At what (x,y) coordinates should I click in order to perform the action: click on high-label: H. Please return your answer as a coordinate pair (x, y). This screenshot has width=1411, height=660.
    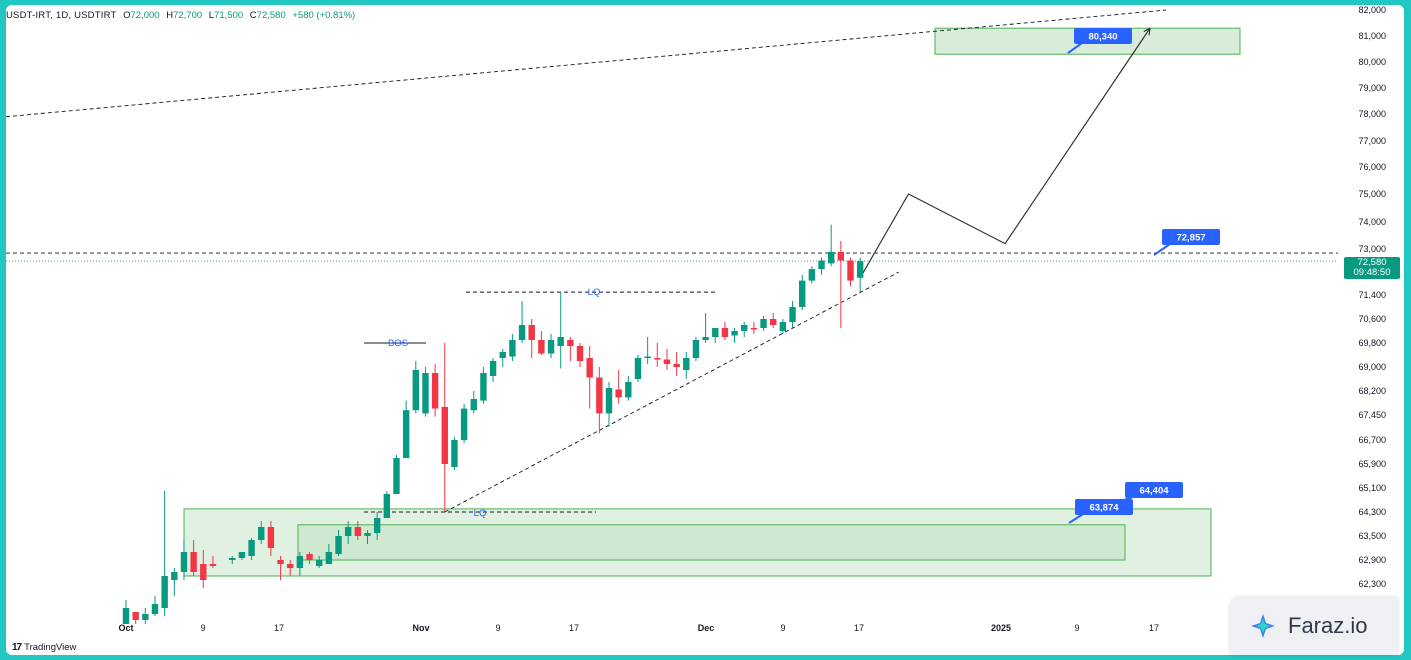
    Looking at the image, I should click on (170, 15).